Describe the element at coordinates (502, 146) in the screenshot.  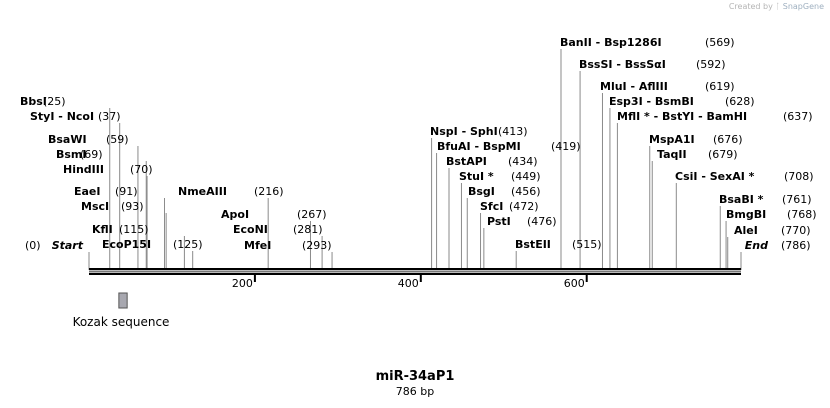
I see `enzyme-name: BspMI` at that location.